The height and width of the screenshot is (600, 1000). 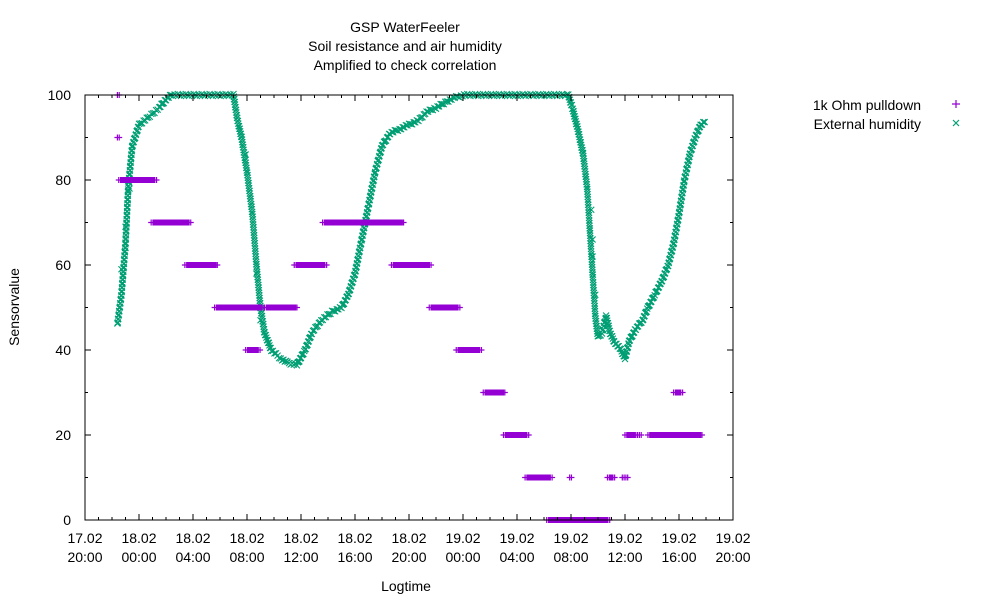 What do you see at coordinates (405, 27) in the screenshot?
I see `title-line-1: GSP WaterFeeler` at bounding box center [405, 27].